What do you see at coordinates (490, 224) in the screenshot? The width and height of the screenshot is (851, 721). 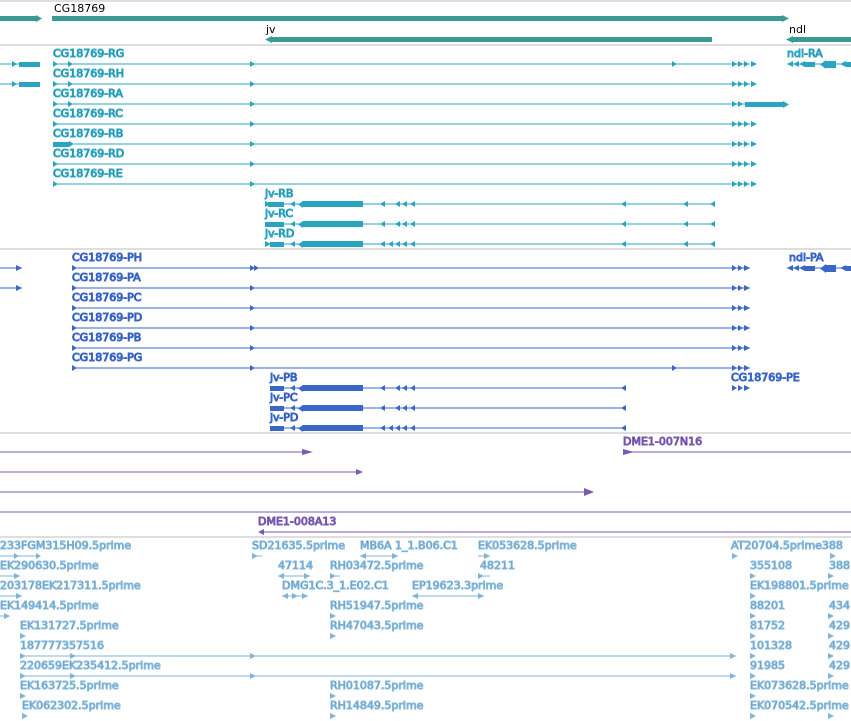 I see `transcript-jv-rc-feature` at bounding box center [490, 224].